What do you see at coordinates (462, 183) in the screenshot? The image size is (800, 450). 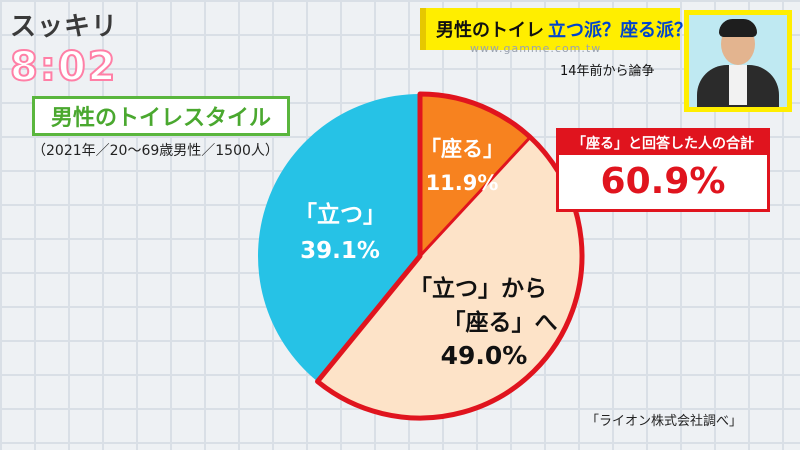 I see `slice-value-sit: 11.9%` at bounding box center [462, 183].